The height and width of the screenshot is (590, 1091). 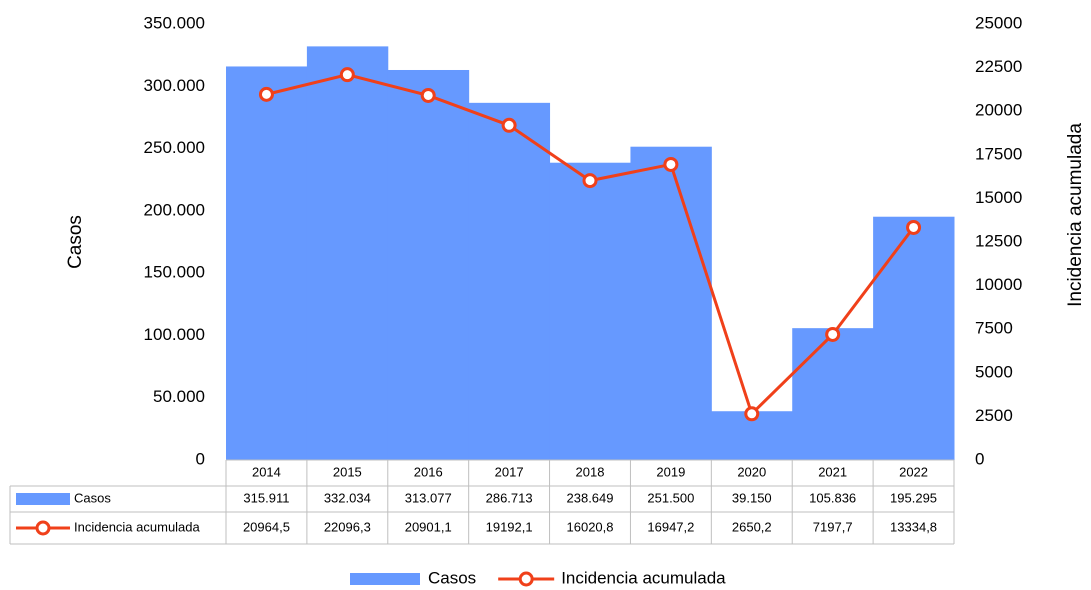 I want to click on y2-axis-title: Incidencia acumulada, so click(x=1075, y=215).